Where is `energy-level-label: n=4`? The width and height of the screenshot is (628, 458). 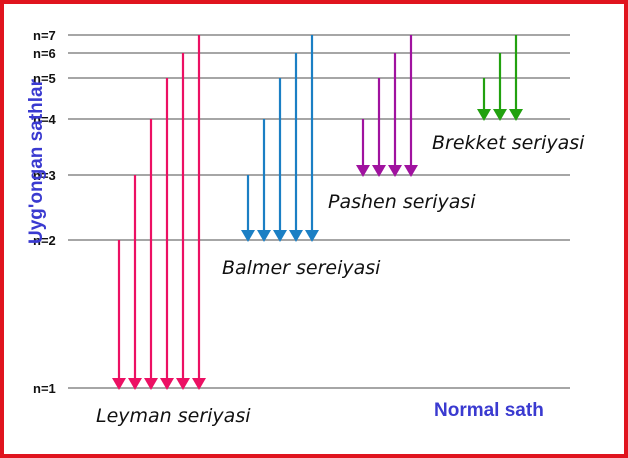 energy-level-label: n=4 is located at coordinates (45, 119).